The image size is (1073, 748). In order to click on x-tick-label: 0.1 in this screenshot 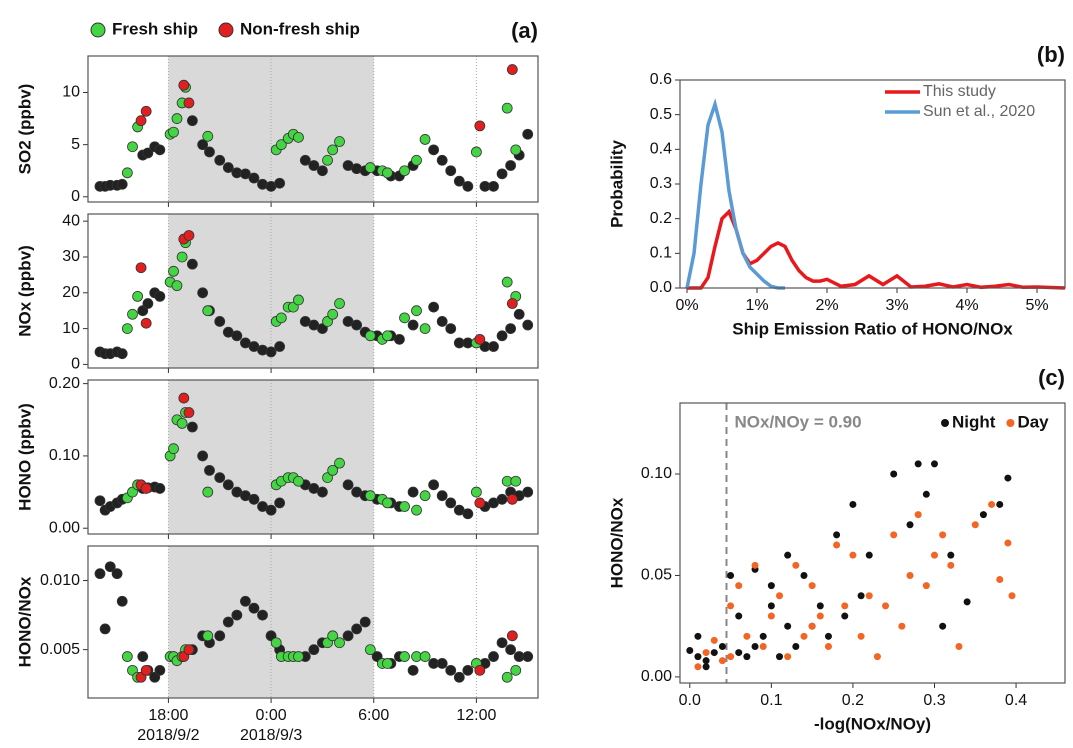, I will do `click(771, 700)`.